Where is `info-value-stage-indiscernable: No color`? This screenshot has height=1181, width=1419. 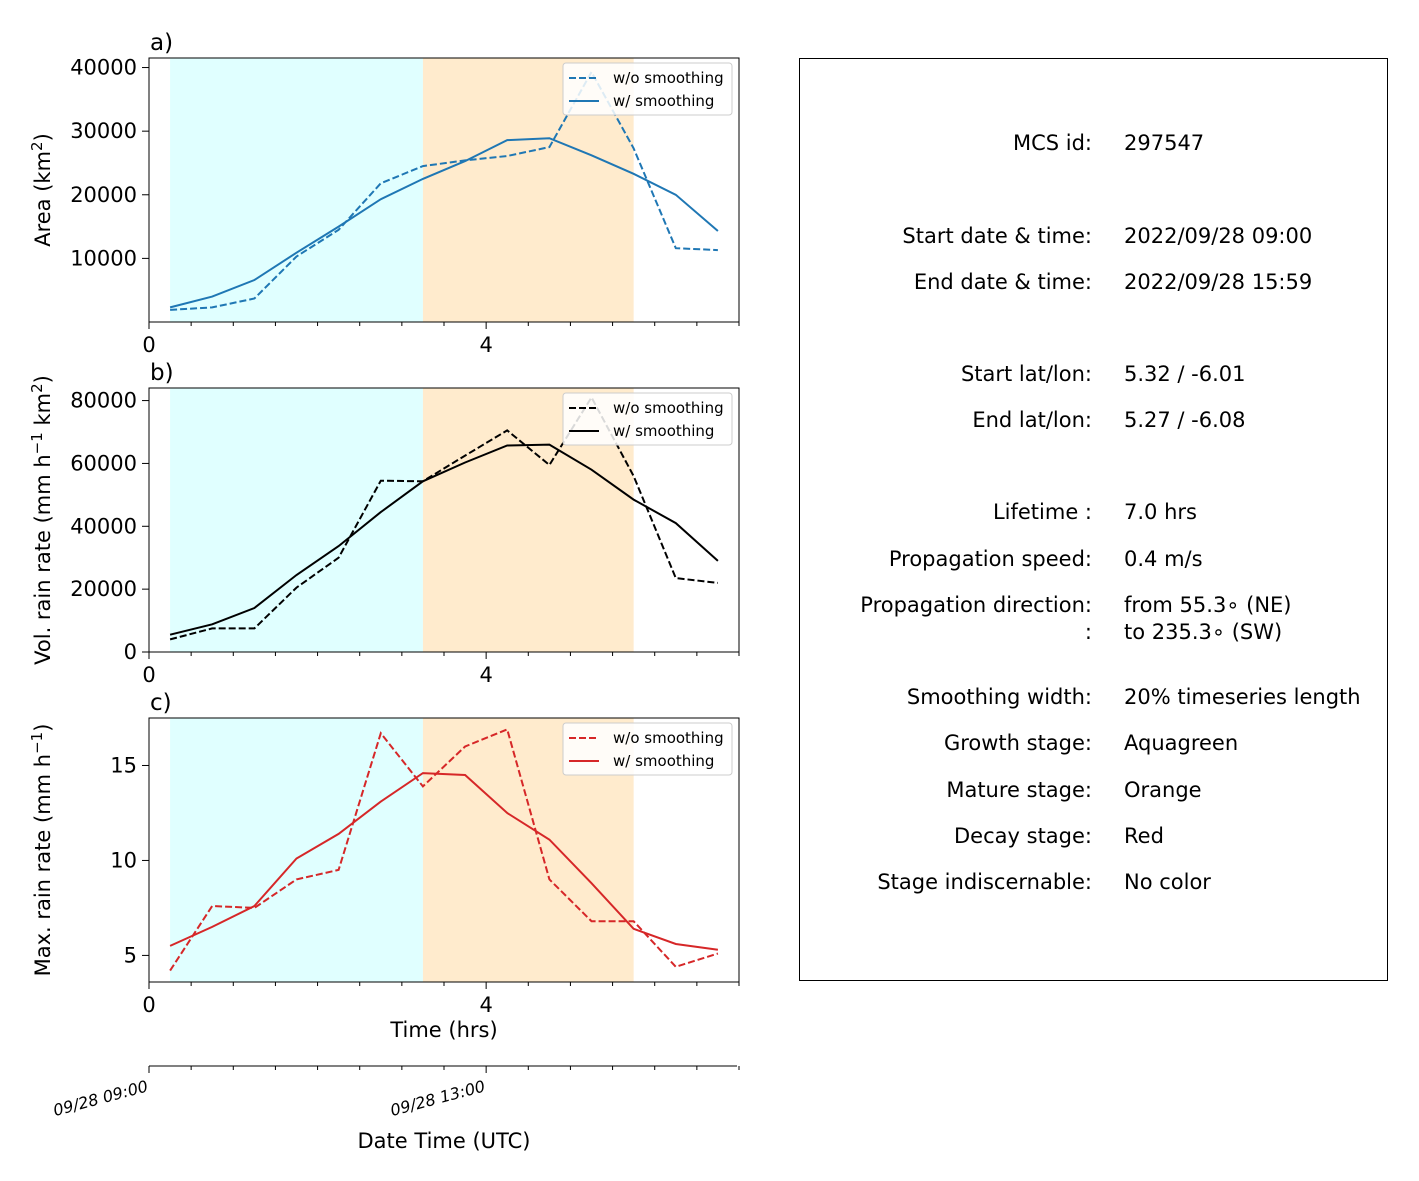
info-value-stage-indiscernable: No color is located at coordinates (1167, 882).